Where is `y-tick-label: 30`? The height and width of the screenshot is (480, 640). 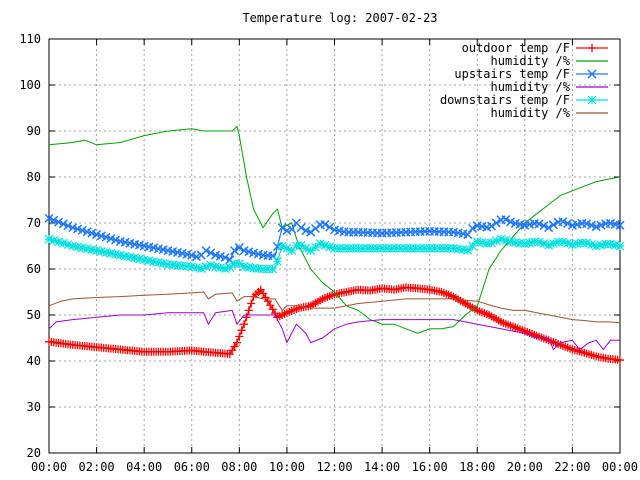 y-tick-label: 30 is located at coordinates (34, 407).